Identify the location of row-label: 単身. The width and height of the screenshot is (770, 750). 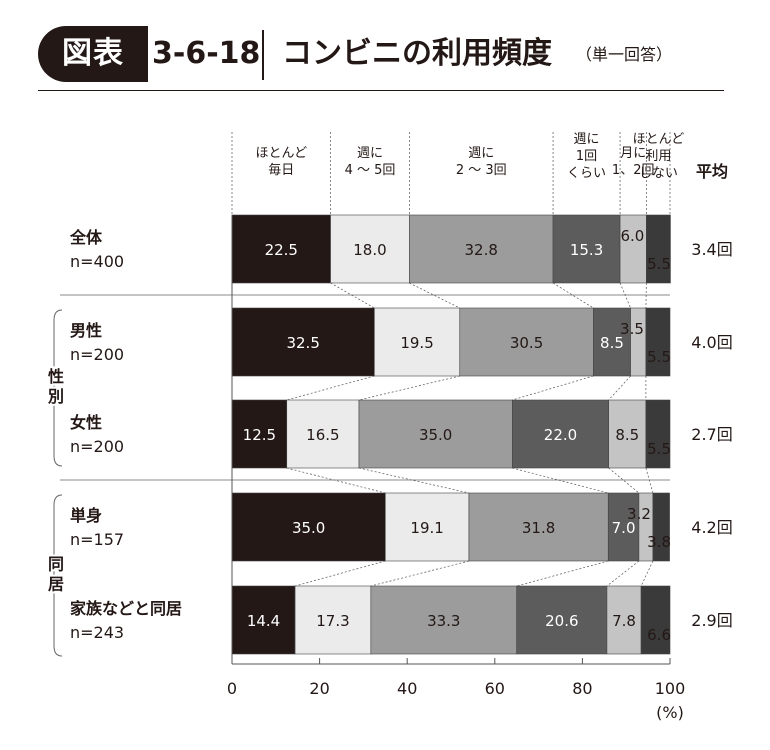
(86, 515).